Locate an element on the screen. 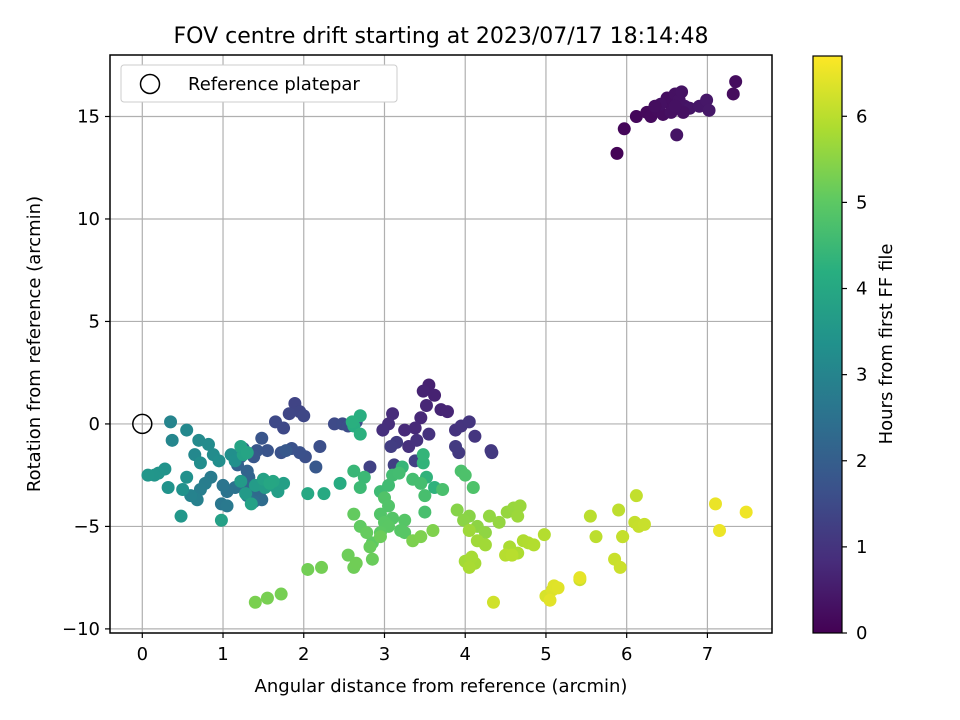  colorbar-tick-label: 2 is located at coordinates (861, 461).